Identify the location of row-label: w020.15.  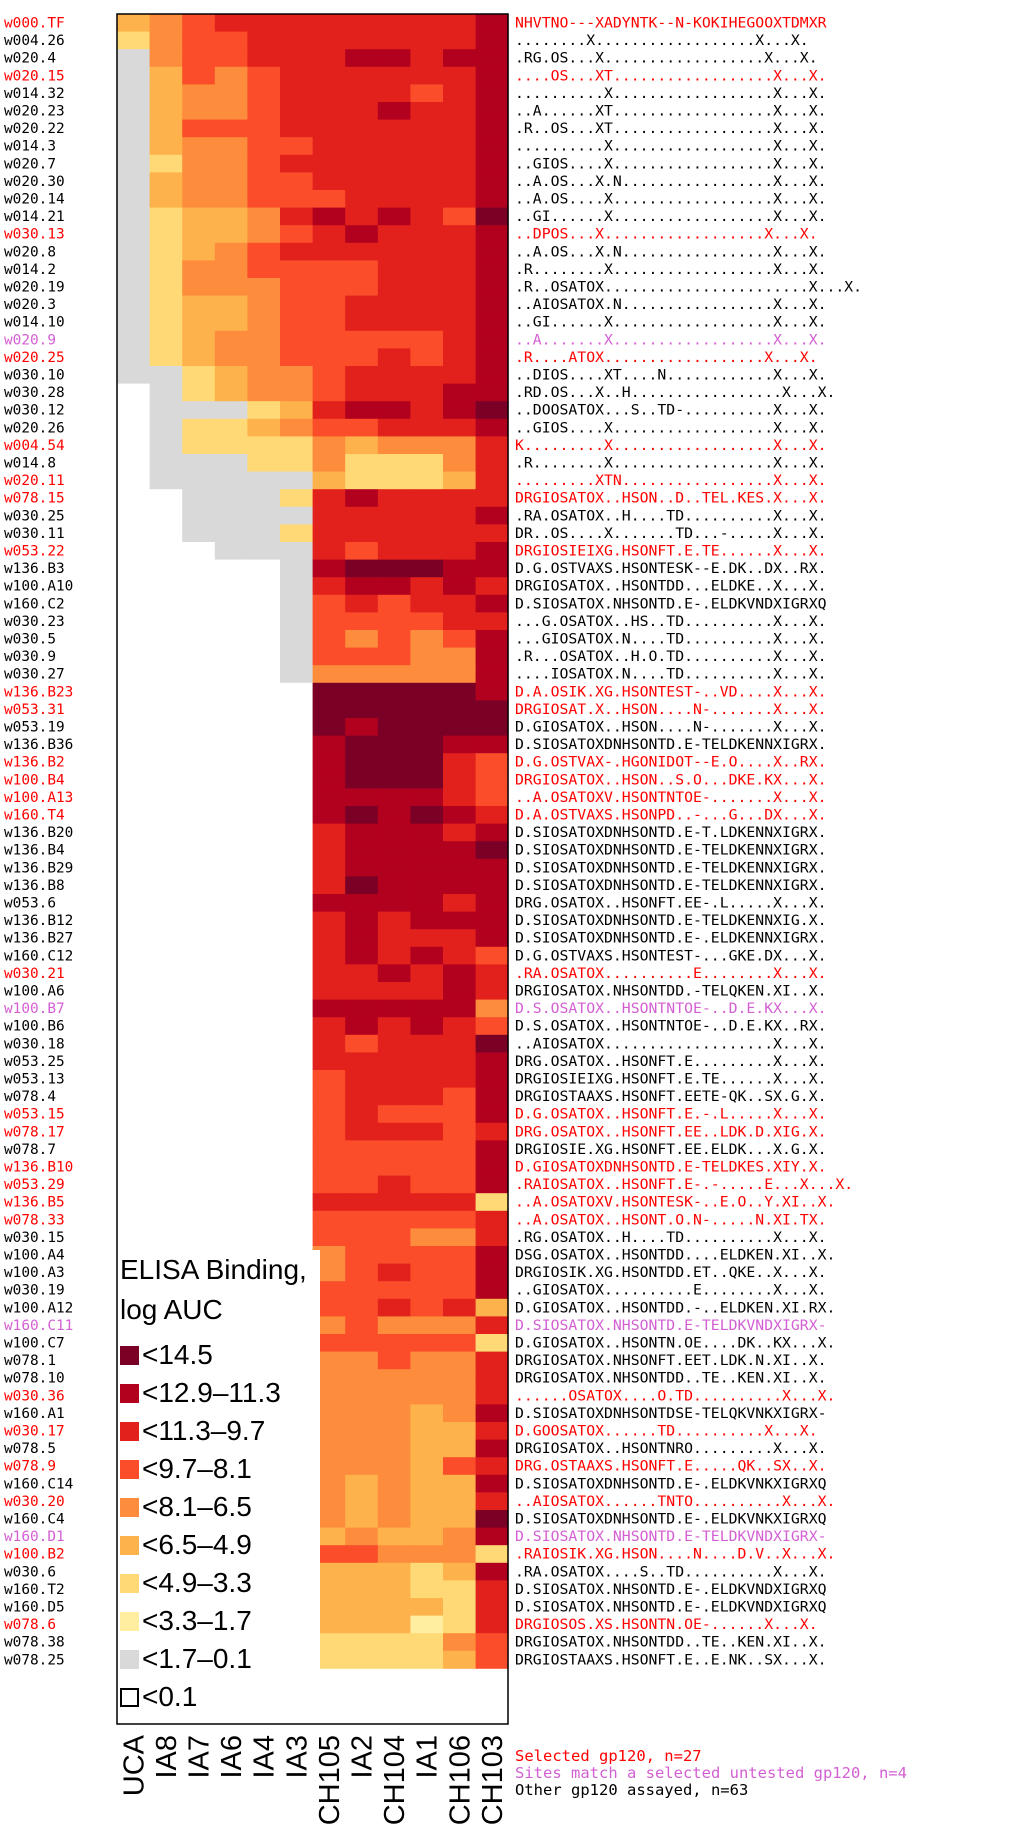
(34, 76).